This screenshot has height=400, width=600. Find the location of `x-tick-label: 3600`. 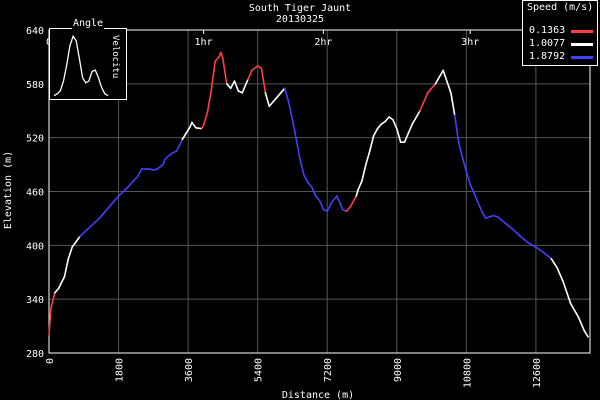

x-tick-label: 3600 is located at coordinates (189, 370).